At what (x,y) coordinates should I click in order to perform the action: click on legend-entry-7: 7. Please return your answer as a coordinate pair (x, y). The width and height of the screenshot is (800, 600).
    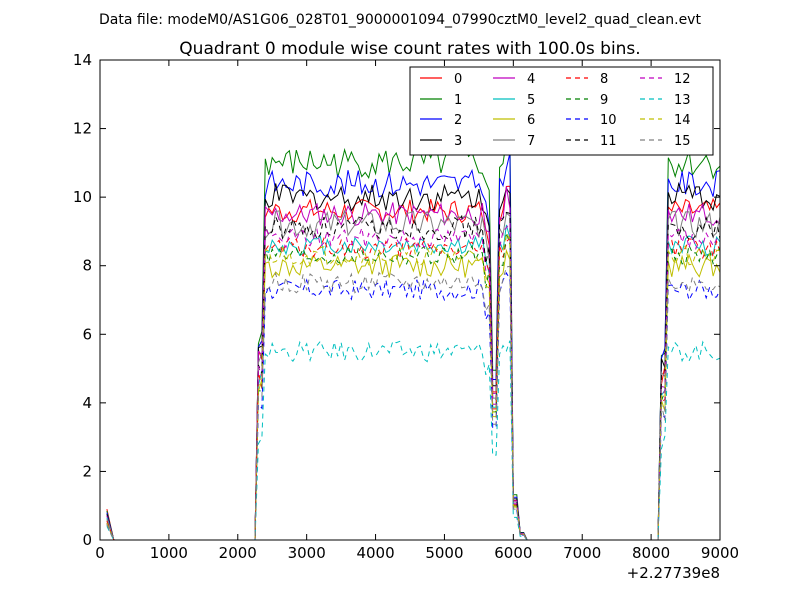
    Looking at the image, I should click on (514, 141).